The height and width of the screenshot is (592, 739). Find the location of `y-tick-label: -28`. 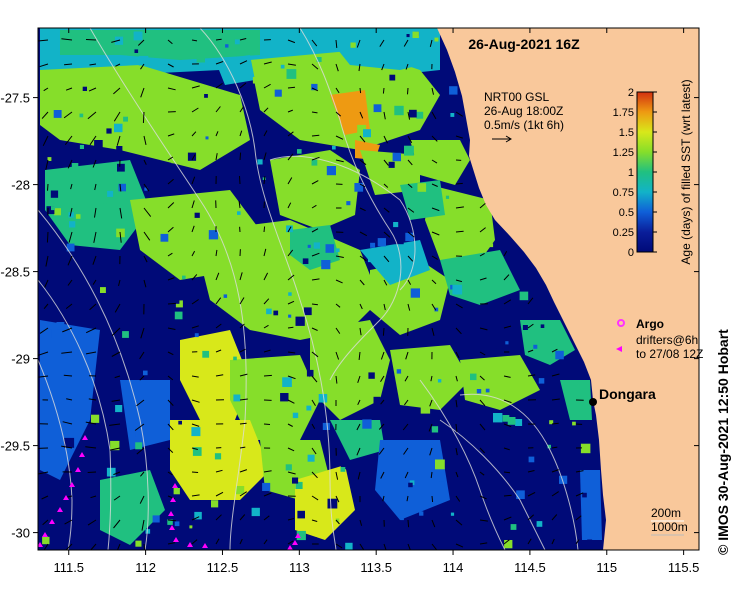

y-tick-label: -28 is located at coordinates (20, 185).